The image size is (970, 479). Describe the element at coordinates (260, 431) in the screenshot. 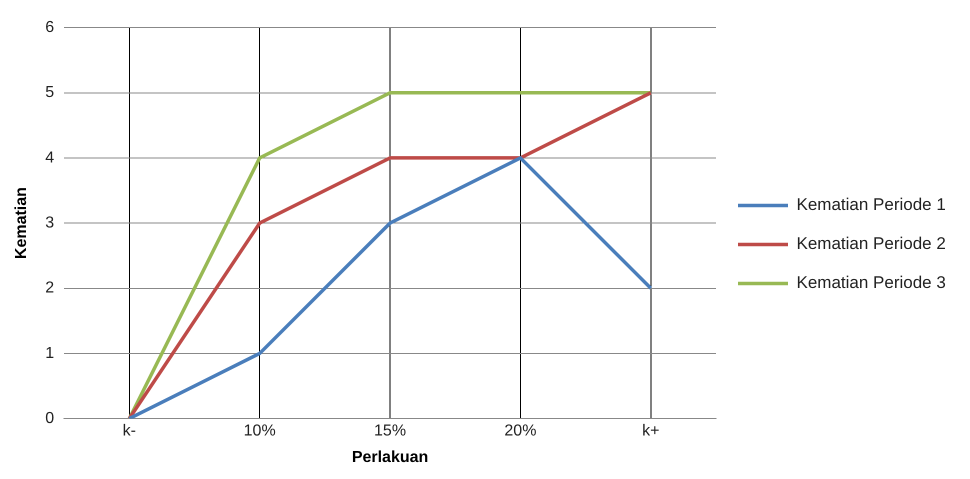

I see `x-tick-label: 10%` at that location.